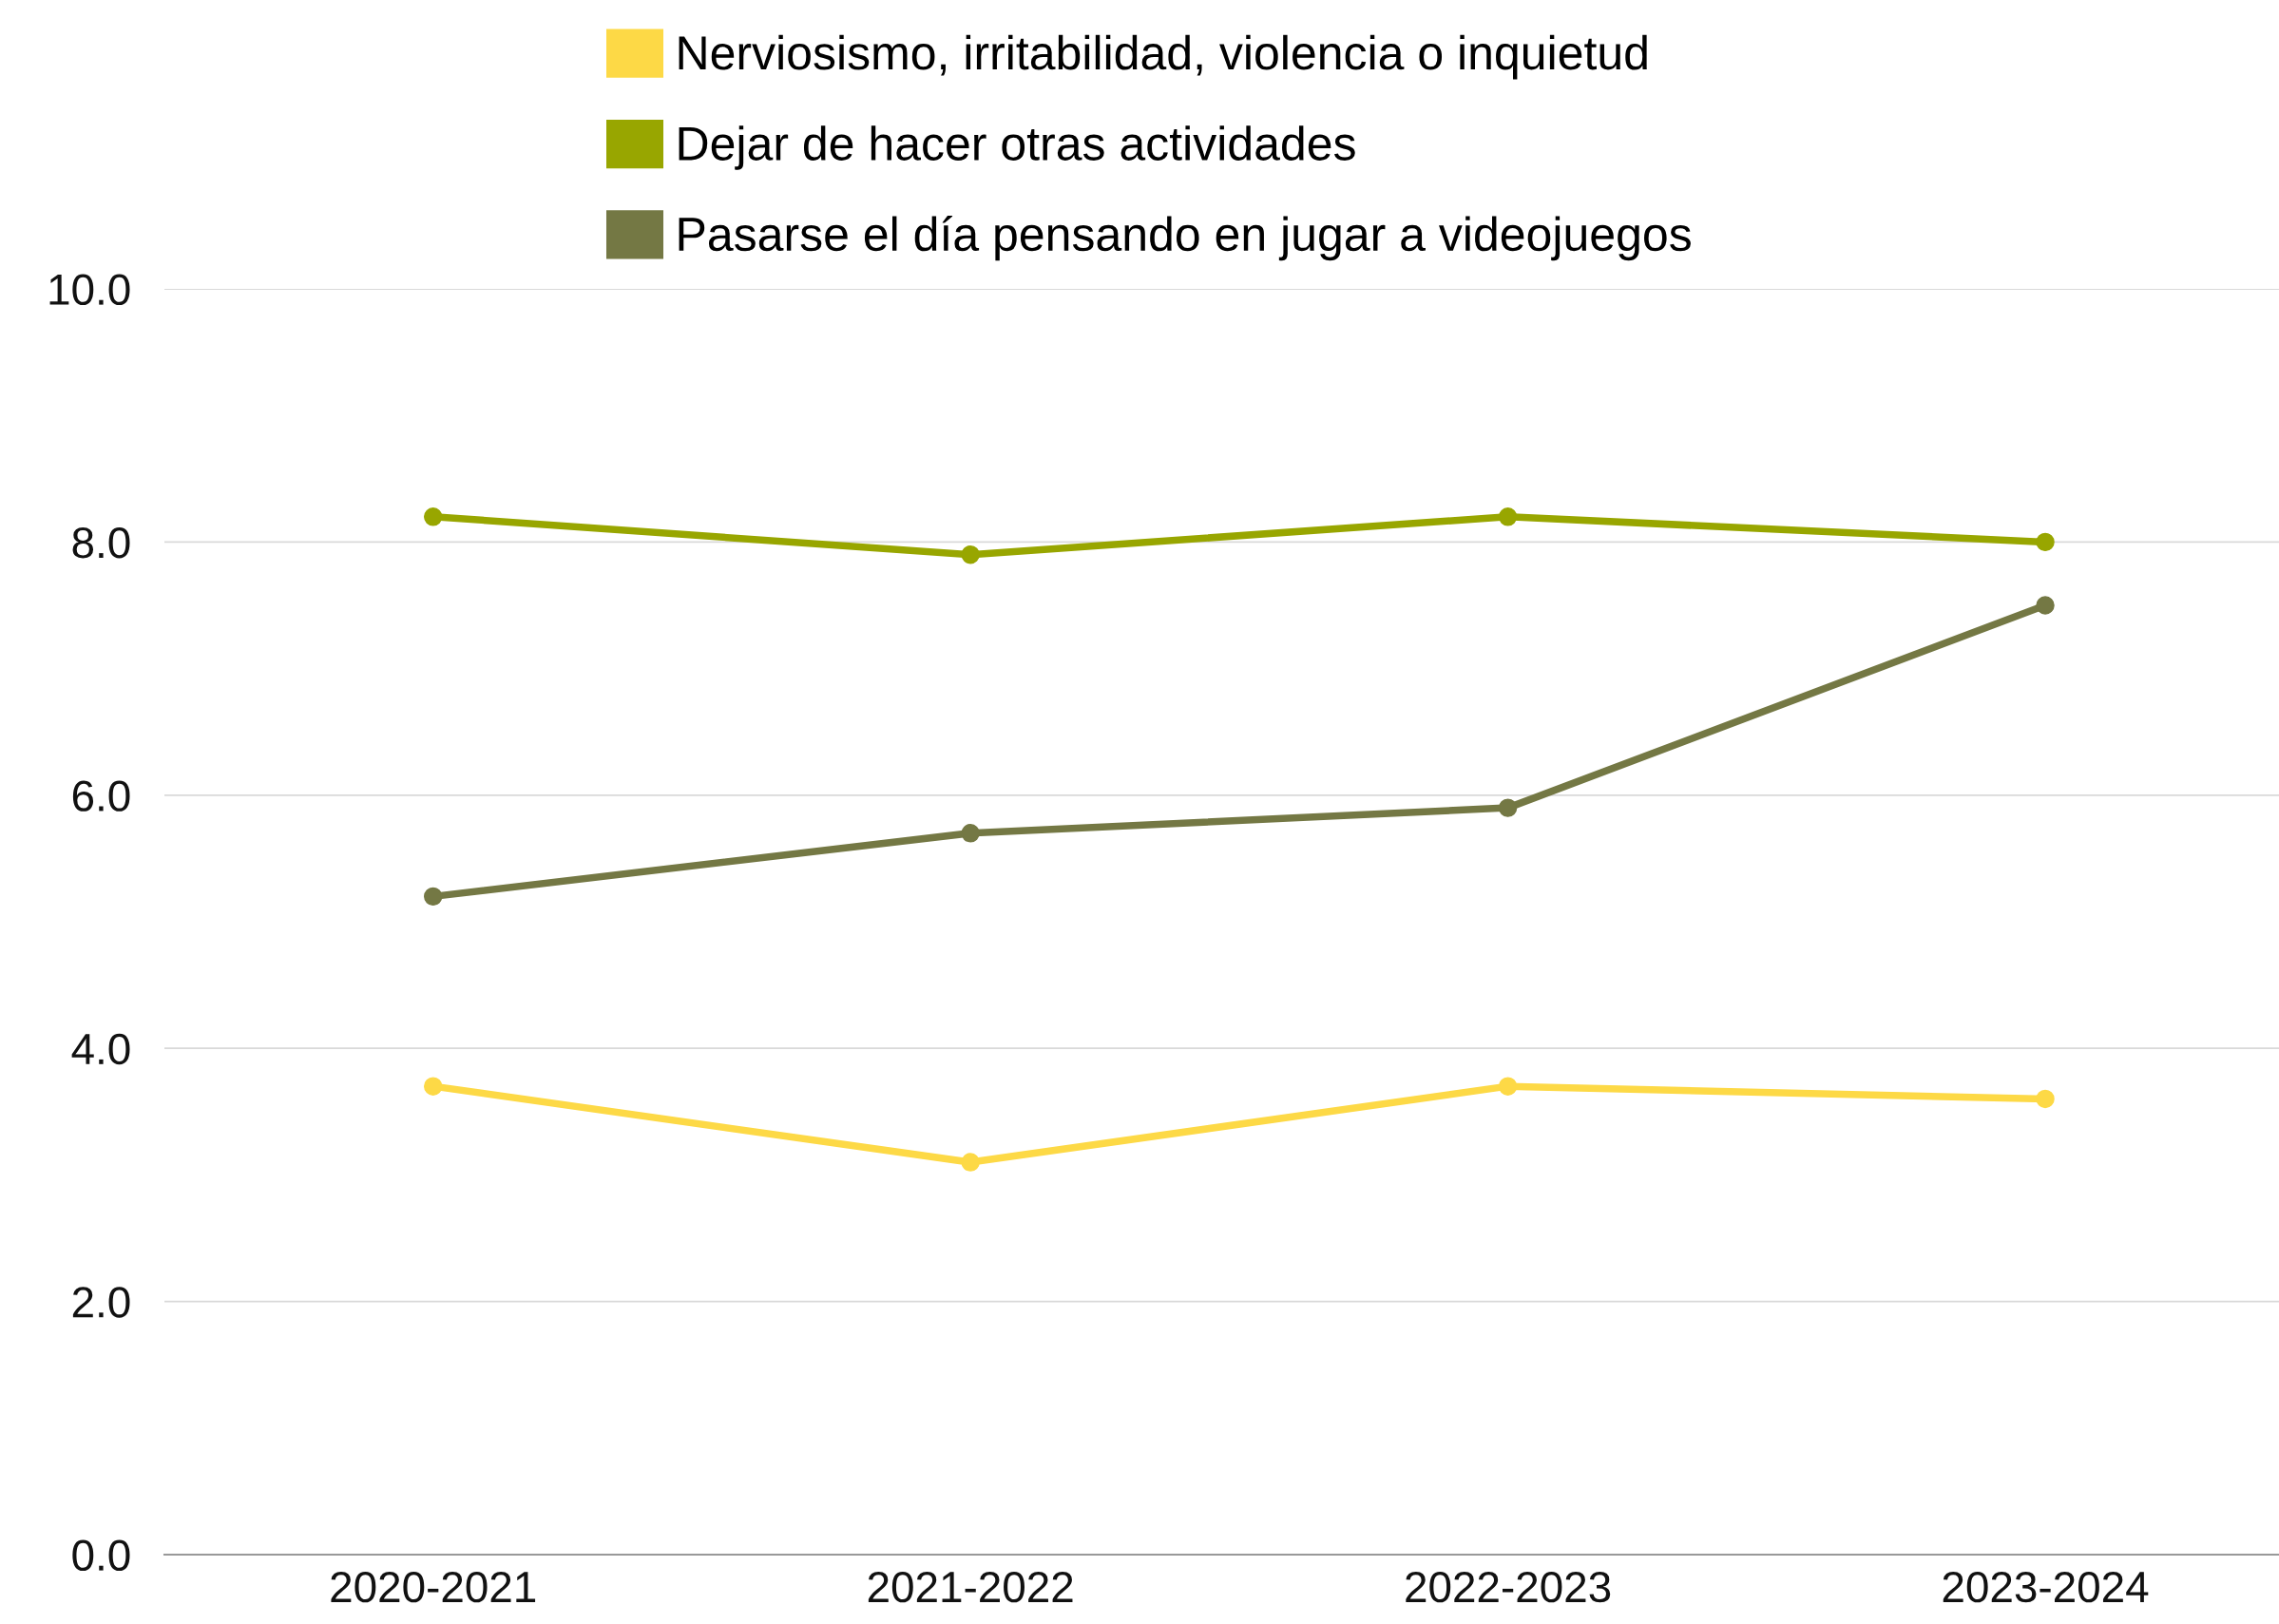 This screenshot has height=1624, width=2279. I want to click on y-tick-label: 0.0, so click(101, 1555).